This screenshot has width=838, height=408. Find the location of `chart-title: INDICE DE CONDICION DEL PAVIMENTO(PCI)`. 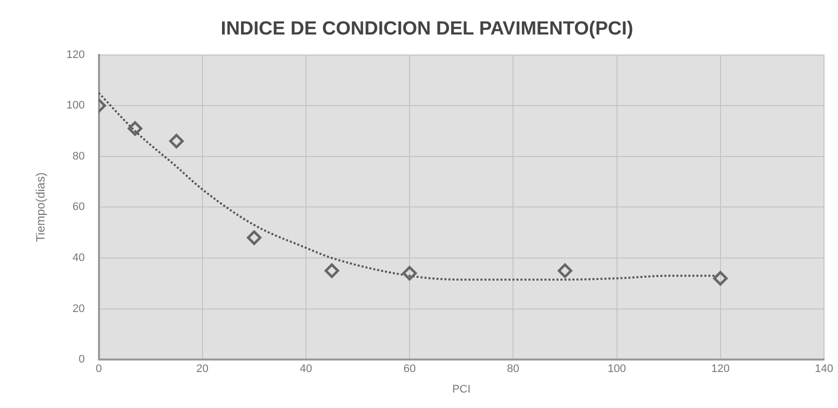

chart-title: INDICE DE CONDICION DEL PAVIMENTO(PCI) is located at coordinates (427, 29).